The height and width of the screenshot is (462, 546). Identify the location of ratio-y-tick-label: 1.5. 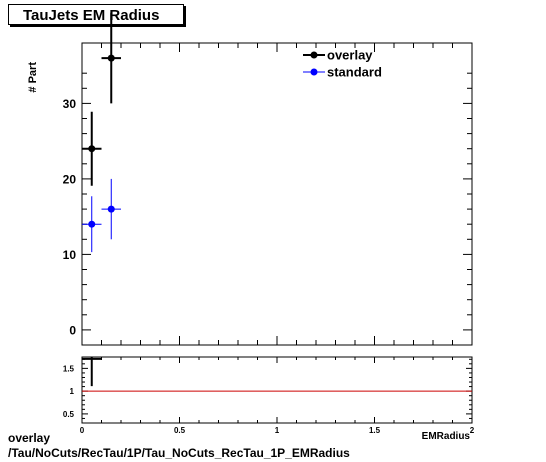
(69, 368).